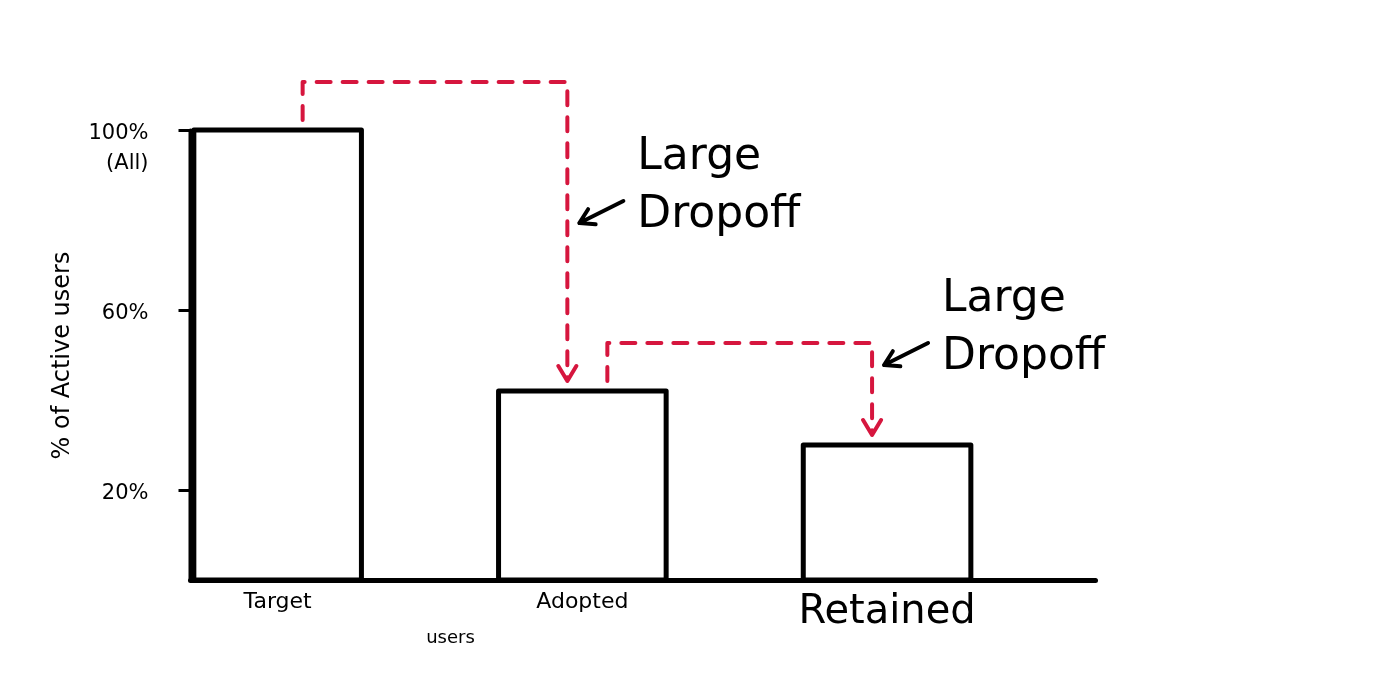 This screenshot has height=690, width=1400. Describe the element at coordinates (125, 491) in the screenshot. I see `y-tick-label: 20%` at that location.